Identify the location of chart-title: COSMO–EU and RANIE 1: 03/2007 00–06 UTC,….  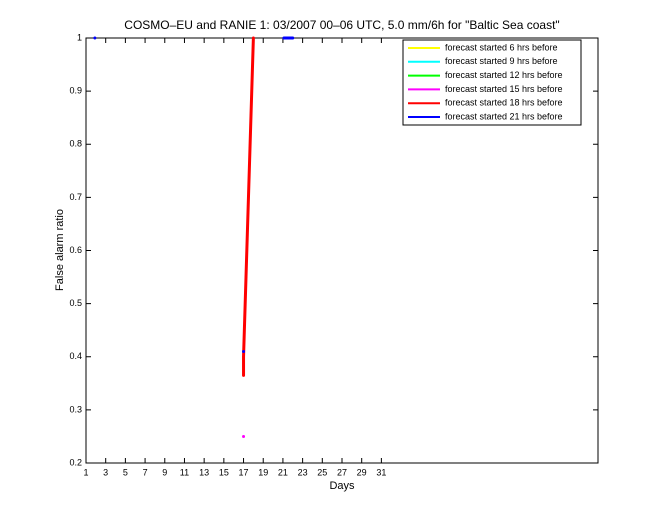
(341, 25).